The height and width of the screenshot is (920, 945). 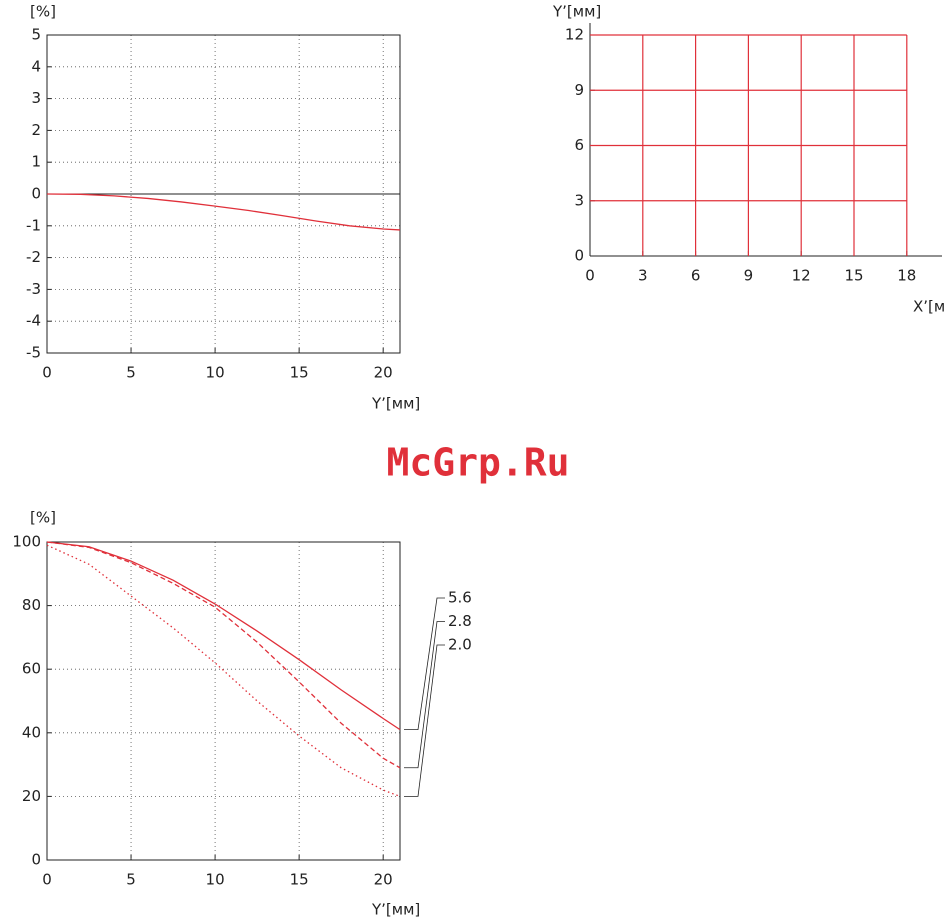 I want to click on y-tick-label: -1, so click(x=33, y=225).